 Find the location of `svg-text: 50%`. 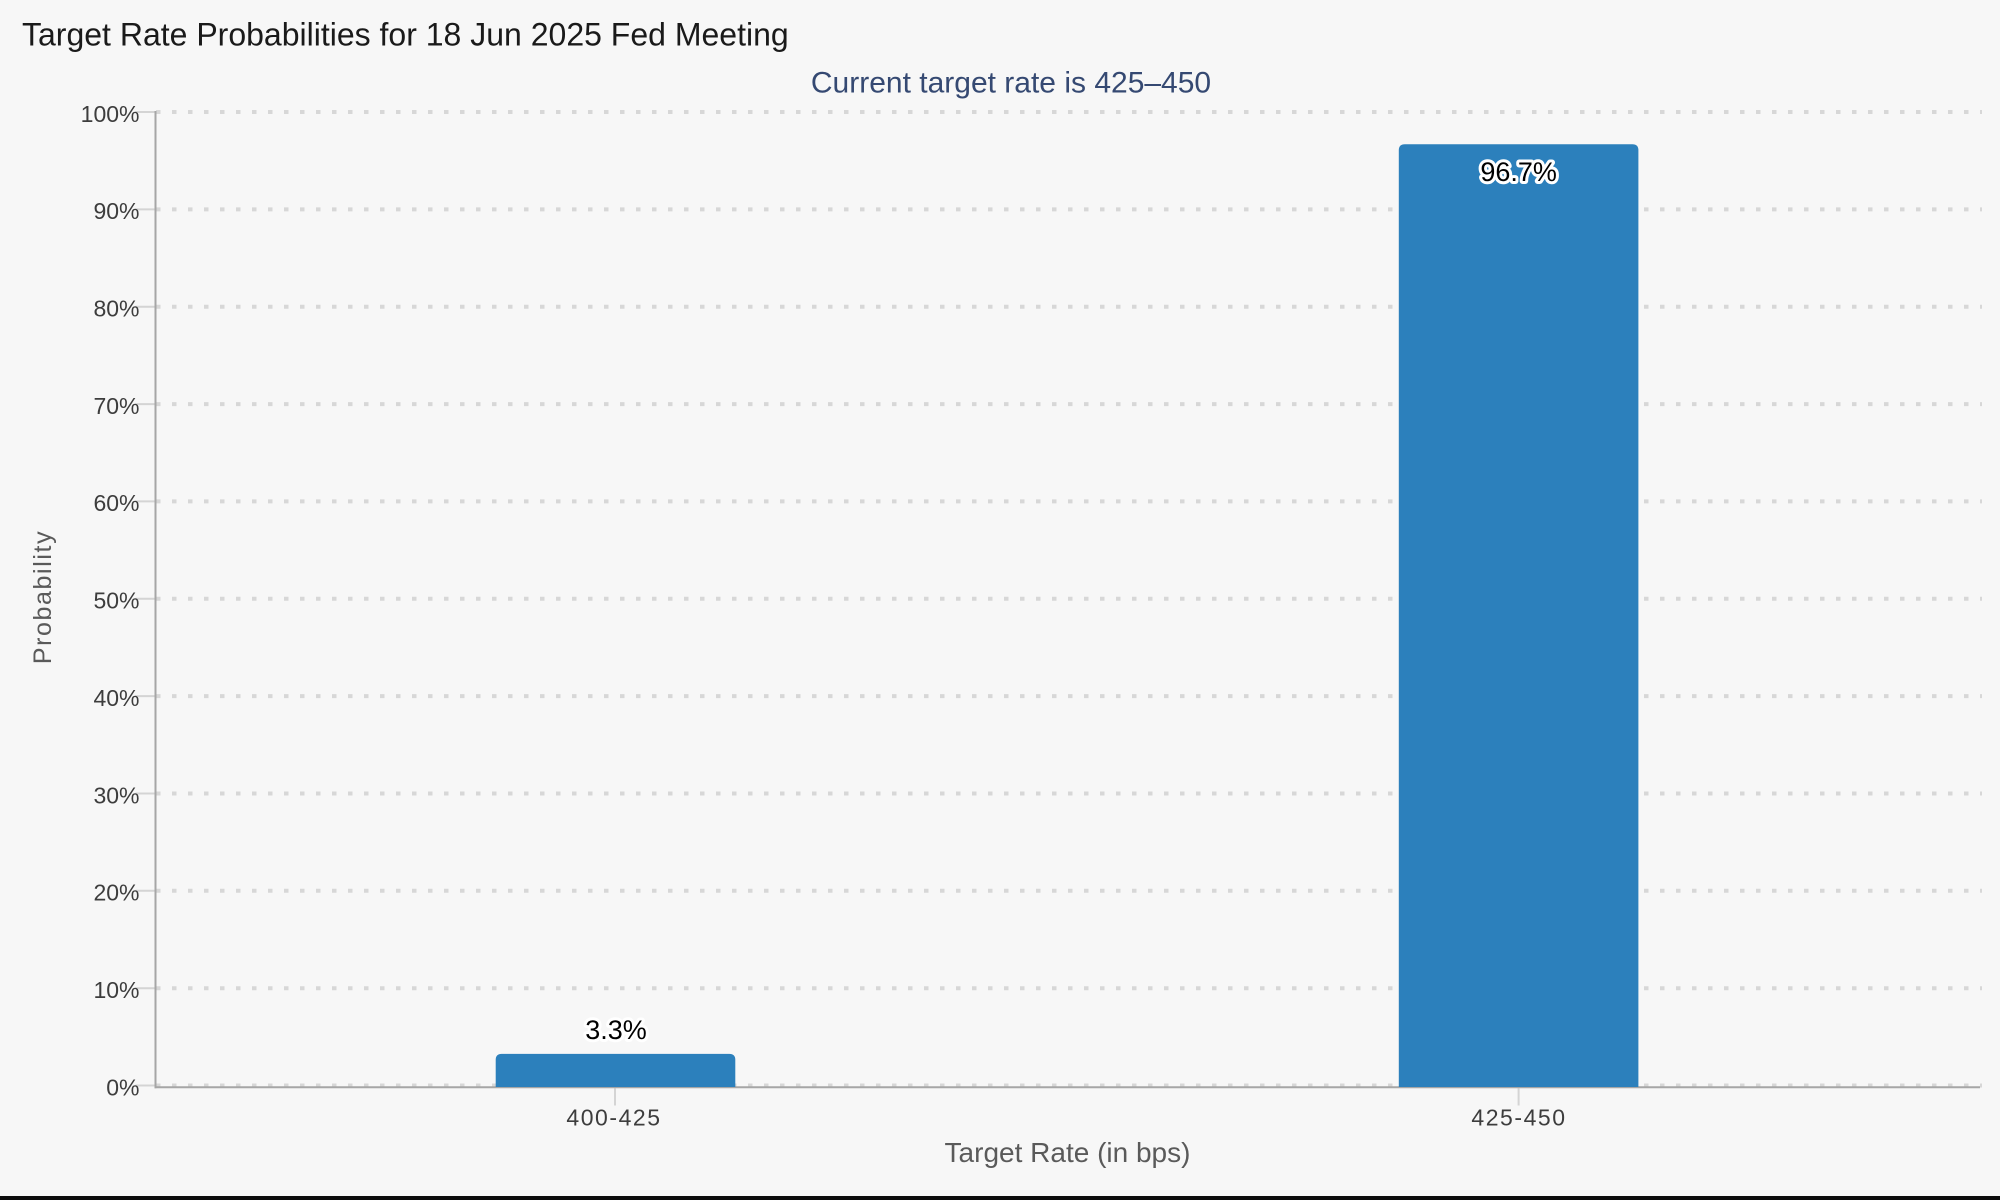

svg-text: 50% is located at coordinates (116, 601).